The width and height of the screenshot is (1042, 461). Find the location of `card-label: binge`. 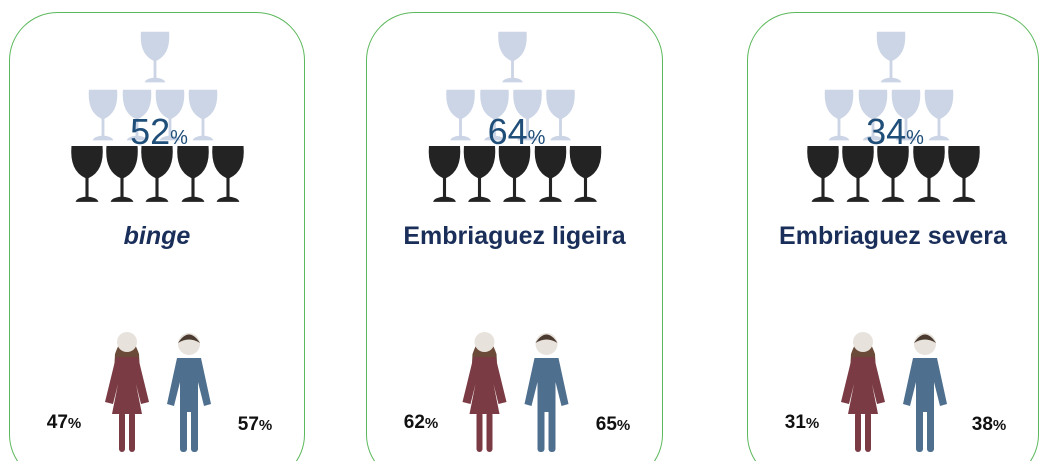

card-label: binge is located at coordinates (157, 236).